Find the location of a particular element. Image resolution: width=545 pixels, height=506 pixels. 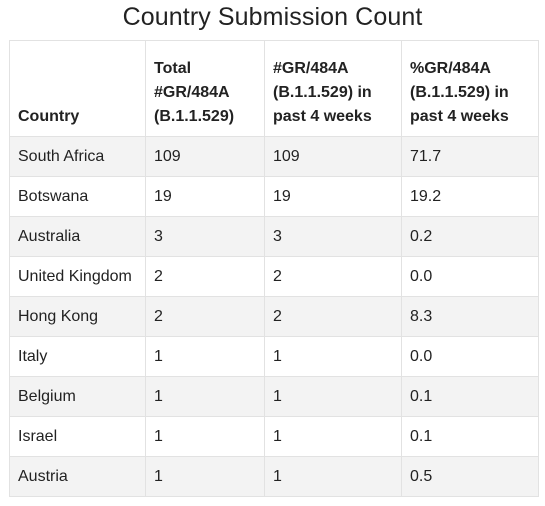

cell-past-4-weeks: 19 is located at coordinates (333, 196).